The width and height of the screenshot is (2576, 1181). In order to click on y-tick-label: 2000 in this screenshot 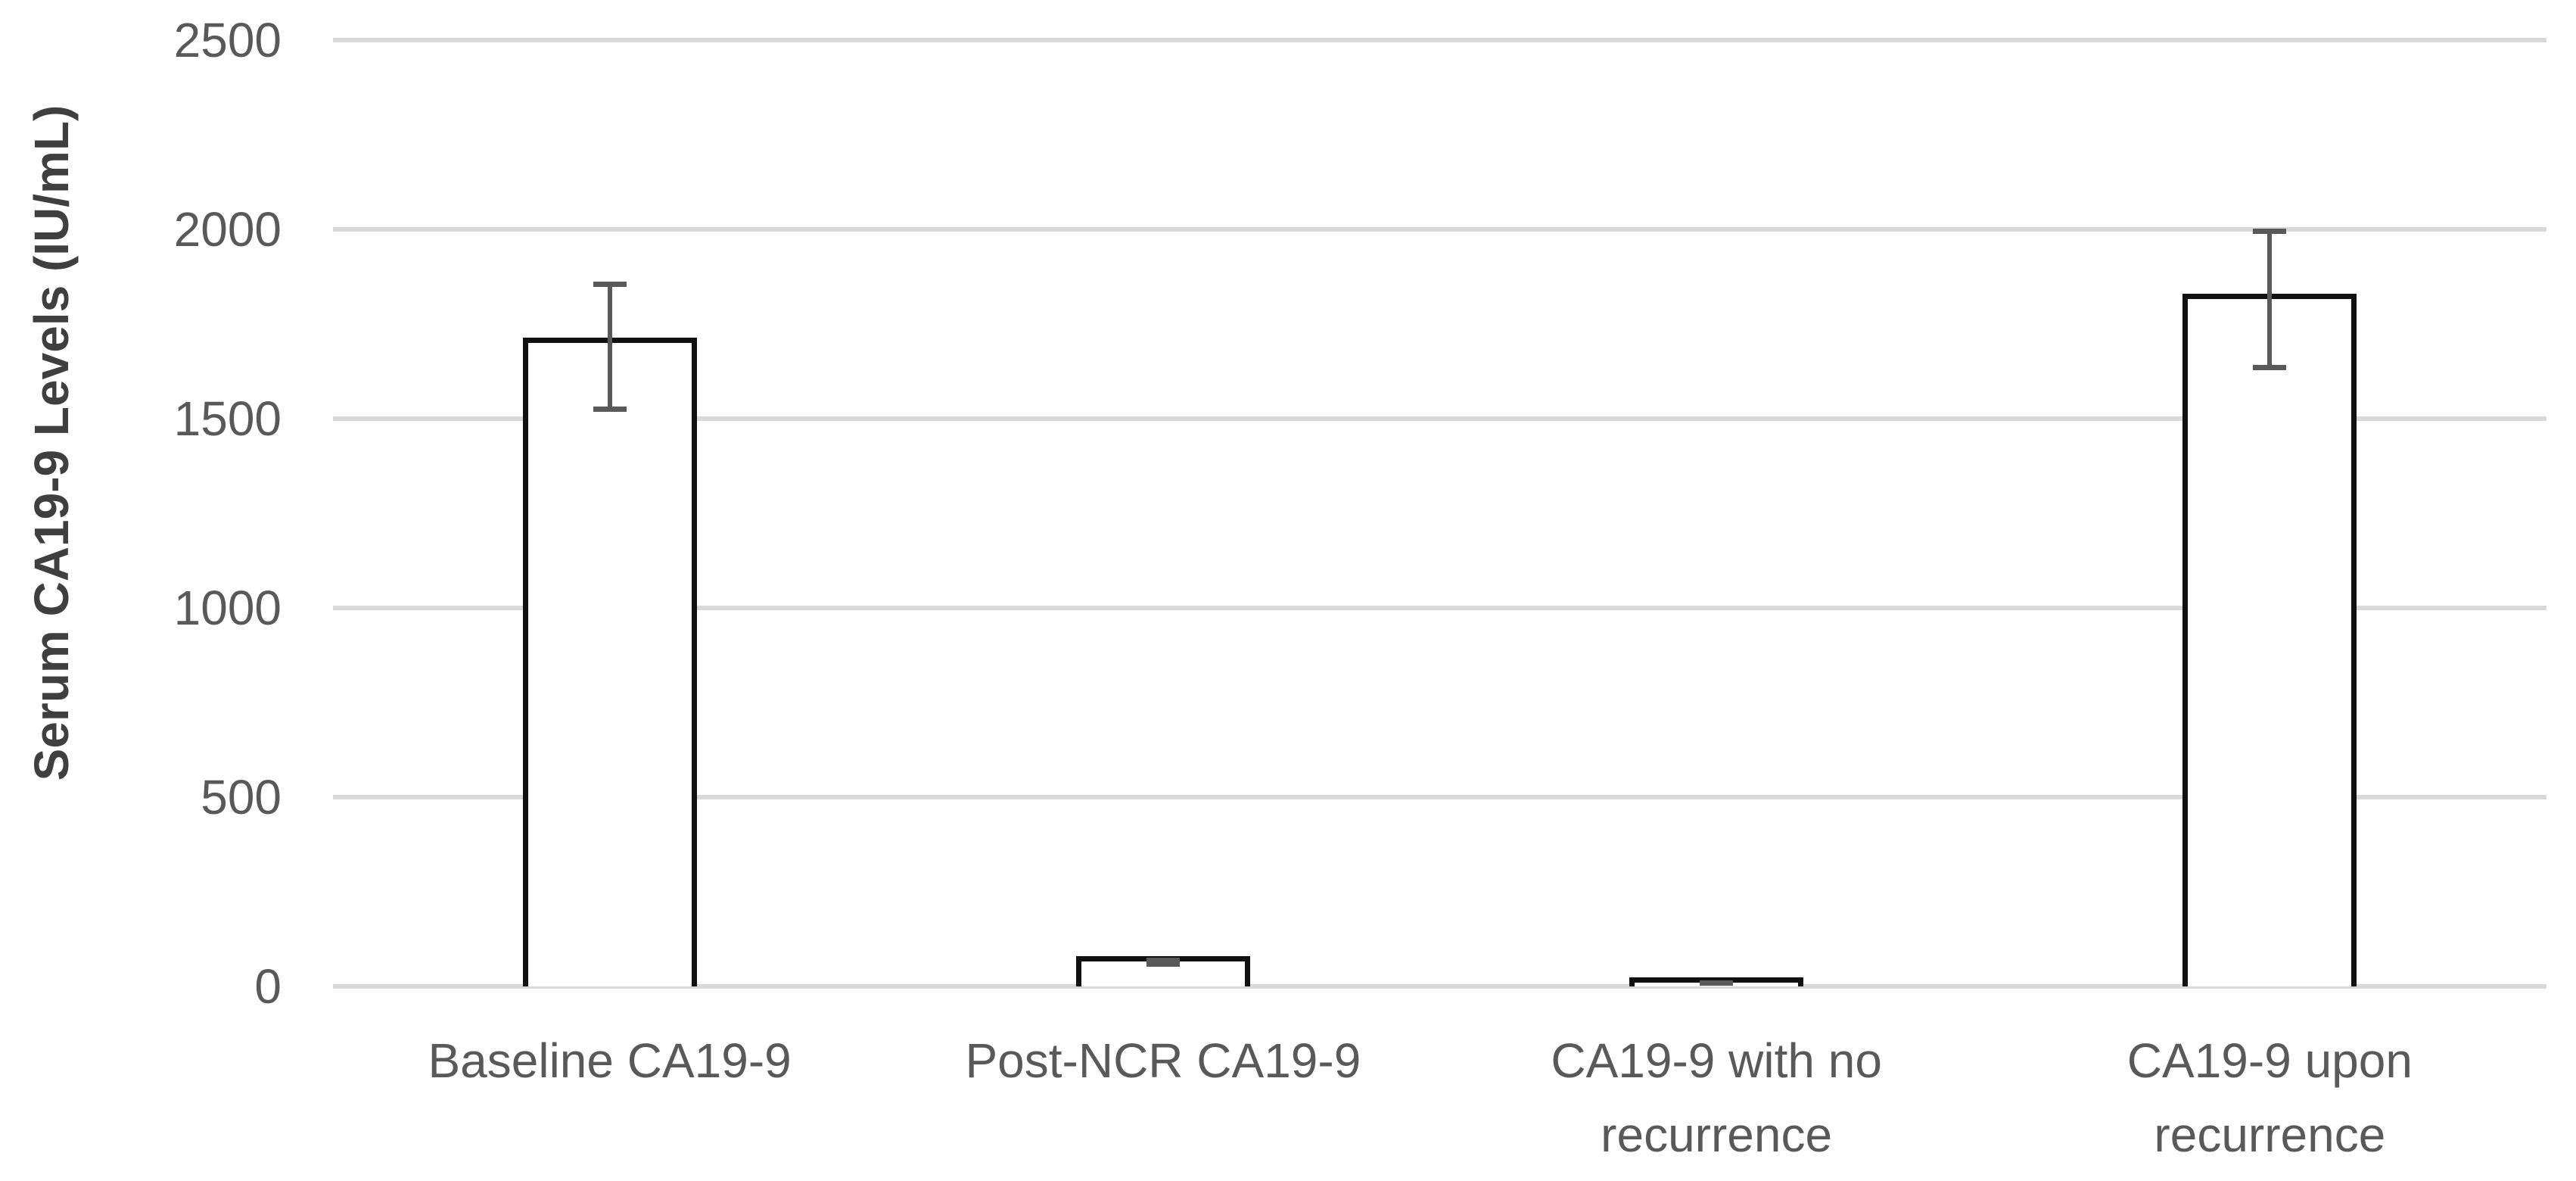, I will do `click(227, 229)`.